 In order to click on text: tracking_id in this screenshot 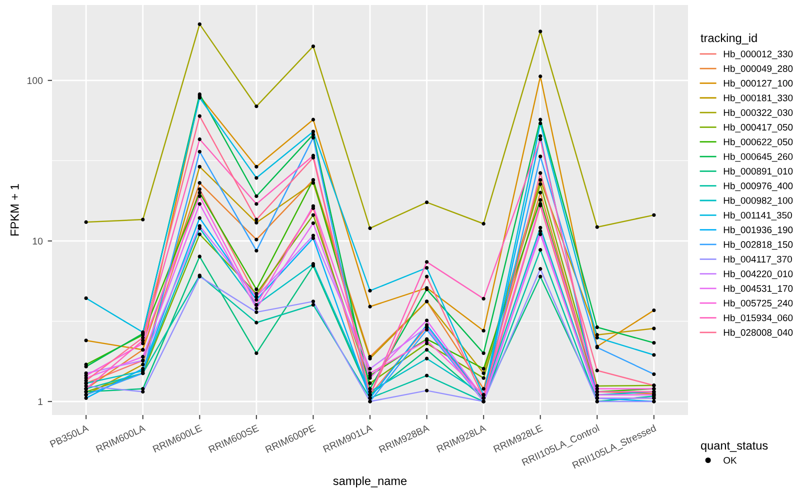, I will do `click(728, 39)`.